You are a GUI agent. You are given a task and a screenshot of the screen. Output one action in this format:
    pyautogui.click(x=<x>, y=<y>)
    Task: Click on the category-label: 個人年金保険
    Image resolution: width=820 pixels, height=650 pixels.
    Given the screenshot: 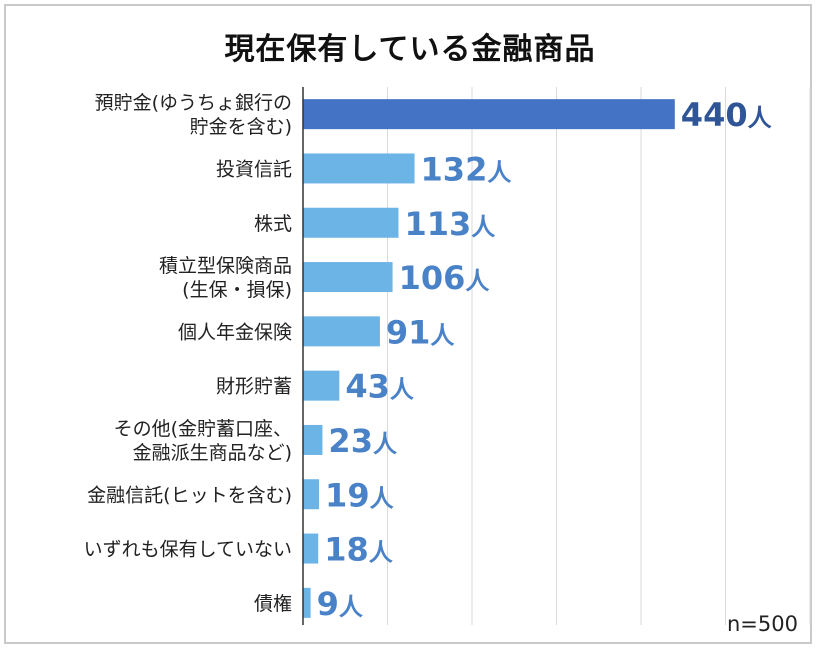 What is the action you would take?
    pyautogui.click(x=235, y=332)
    